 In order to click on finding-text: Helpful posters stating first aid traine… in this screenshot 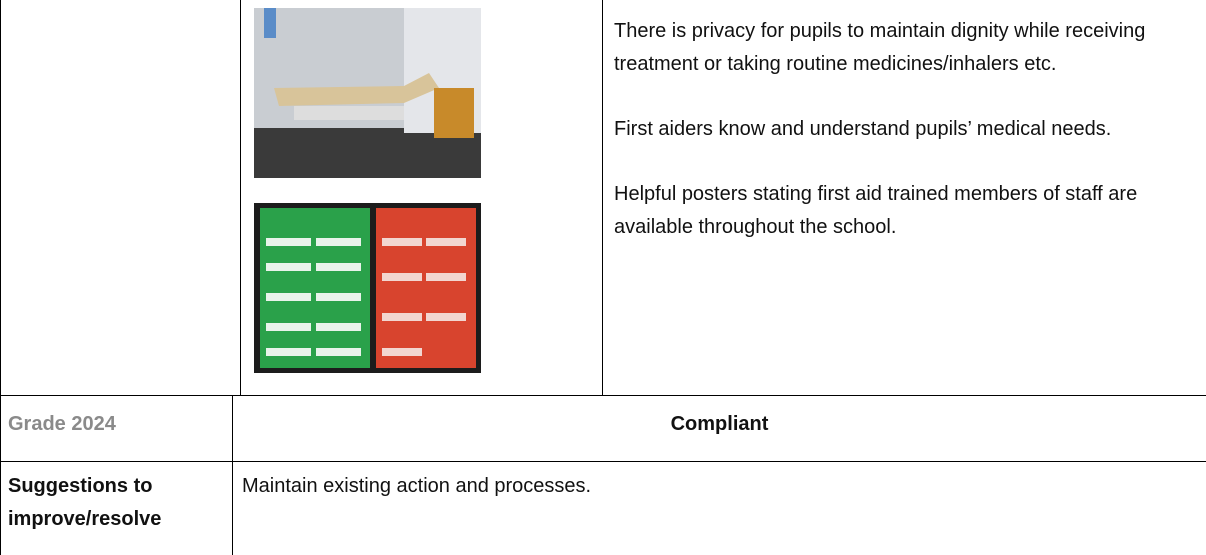, I will do `click(876, 210)`.